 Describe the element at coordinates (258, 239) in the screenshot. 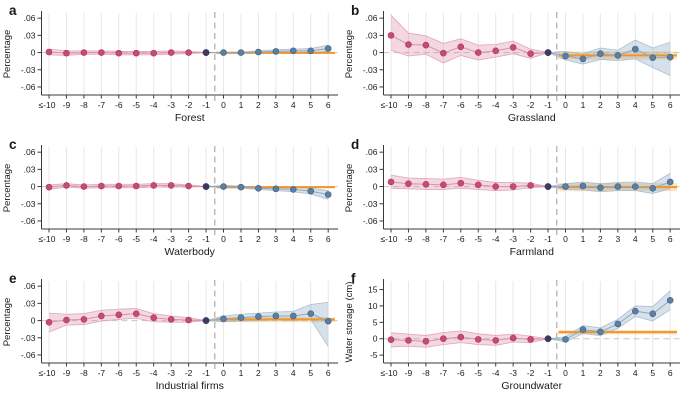

I see `x-tick-label: 2` at that location.